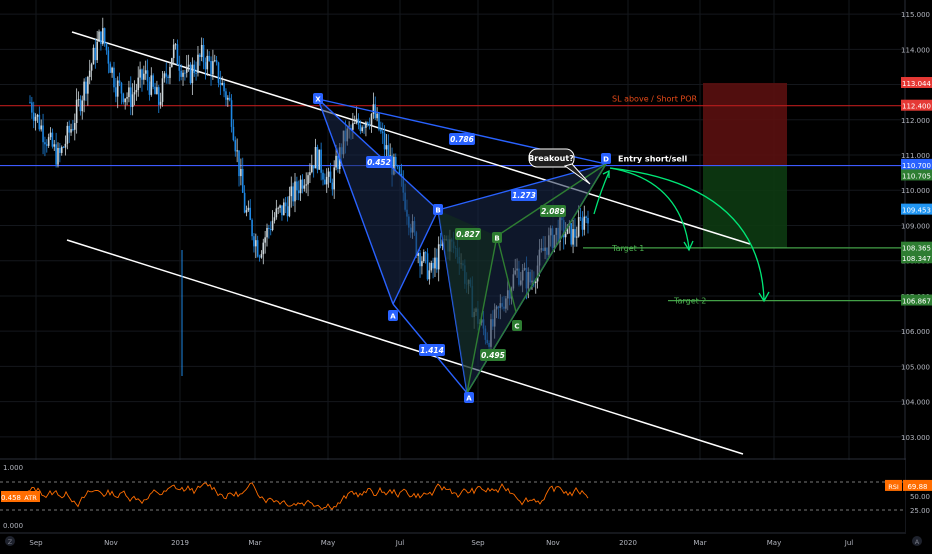 The image size is (932, 554). I want to click on pattern1-ab-leg, so click(415, 257).